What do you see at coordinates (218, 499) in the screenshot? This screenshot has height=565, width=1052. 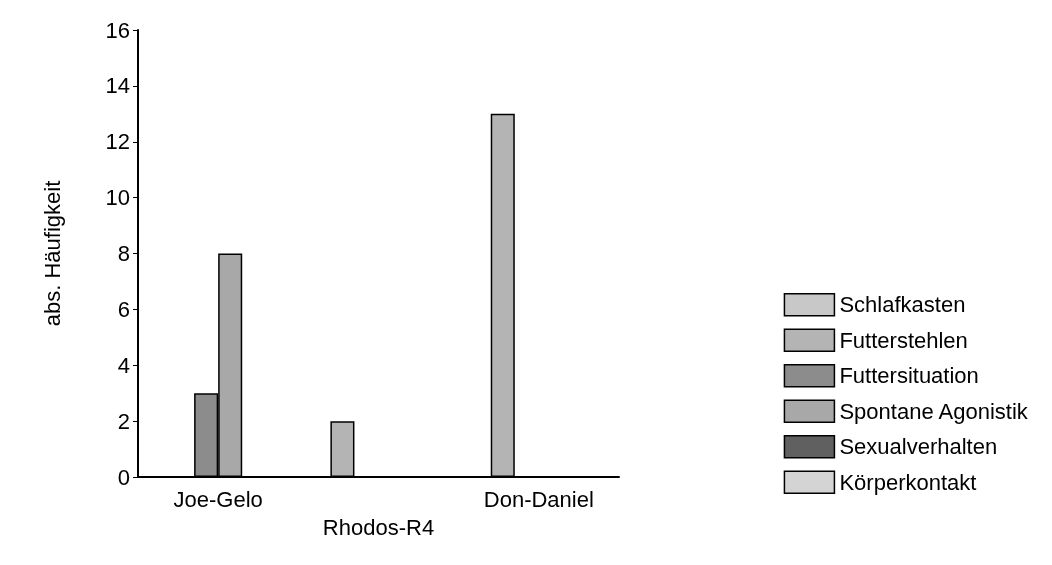 I see `x-tick-label: Joe-Gelo` at bounding box center [218, 499].